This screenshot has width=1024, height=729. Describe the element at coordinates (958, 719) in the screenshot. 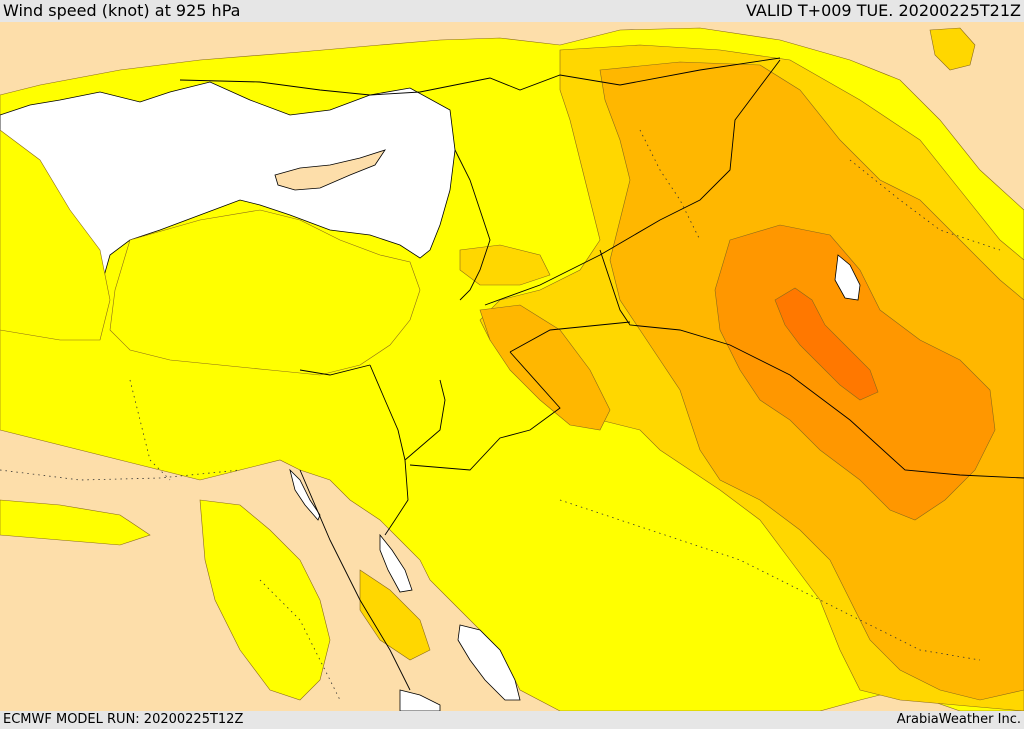

I see `credit-label: ArabiaWeather Inc.` at that location.